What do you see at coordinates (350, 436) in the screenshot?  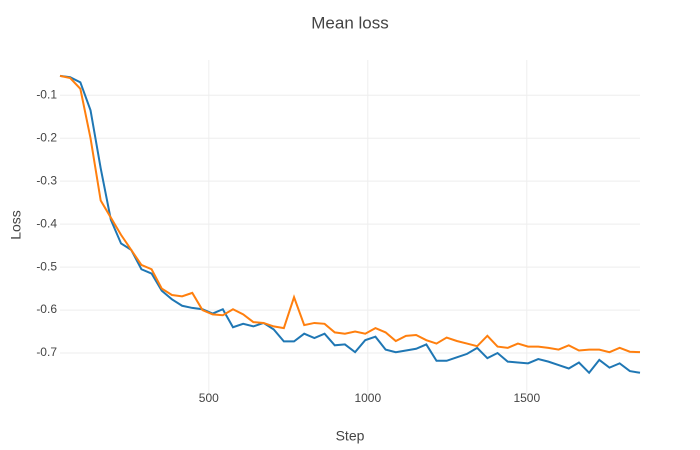 I see `x-axis-title: Step` at bounding box center [350, 436].